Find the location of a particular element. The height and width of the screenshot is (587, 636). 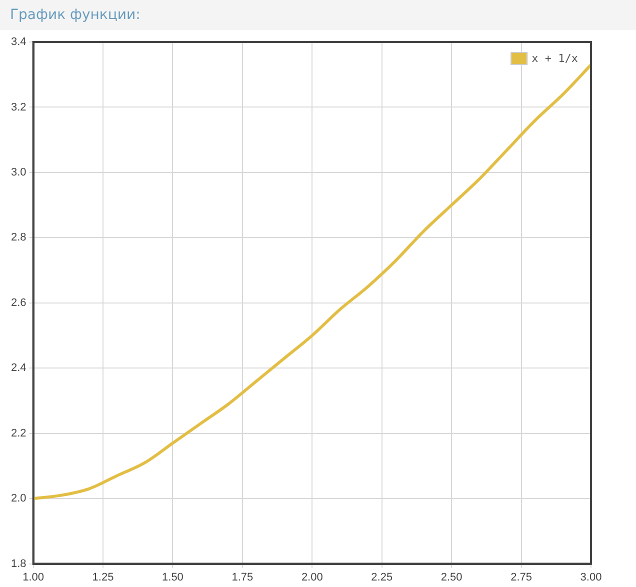

x-tick-label: 2.25 is located at coordinates (382, 577).